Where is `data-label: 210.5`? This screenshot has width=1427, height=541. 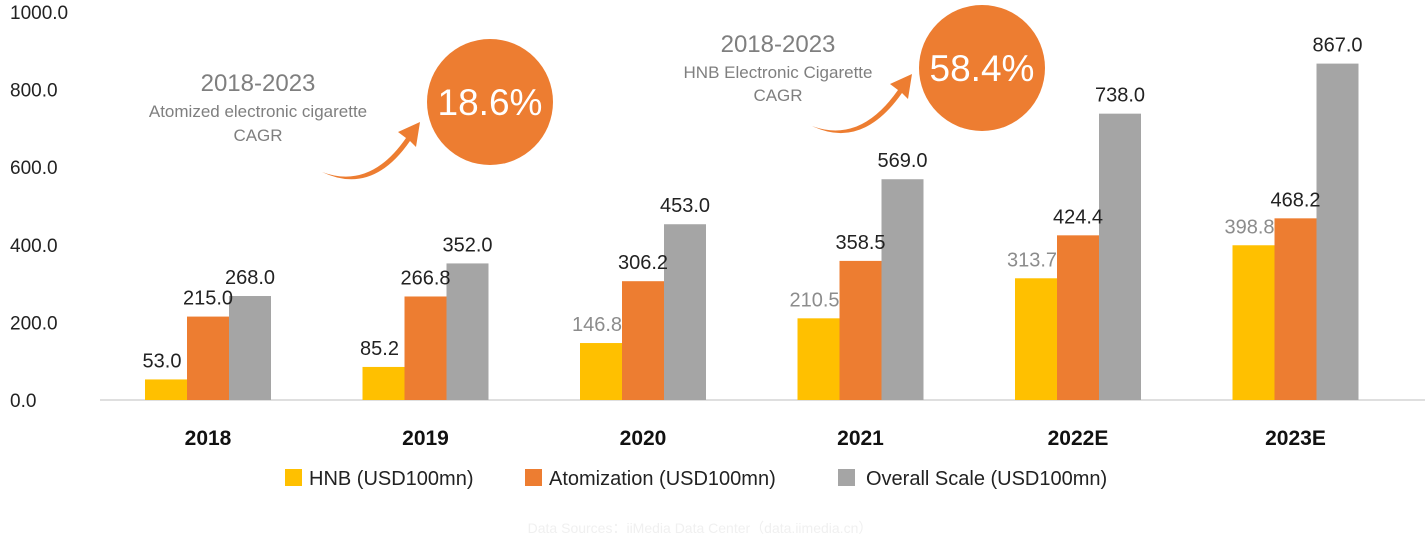
data-label: 210.5 is located at coordinates (814, 300).